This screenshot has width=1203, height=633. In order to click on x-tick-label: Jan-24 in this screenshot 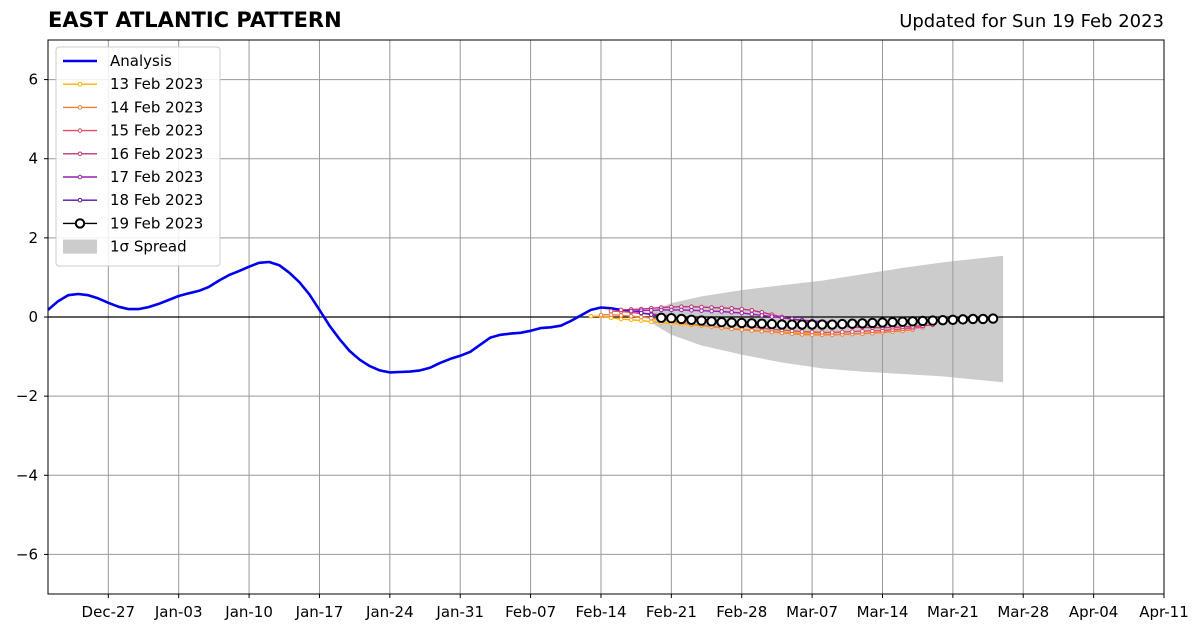, I will do `click(389, 612)`.